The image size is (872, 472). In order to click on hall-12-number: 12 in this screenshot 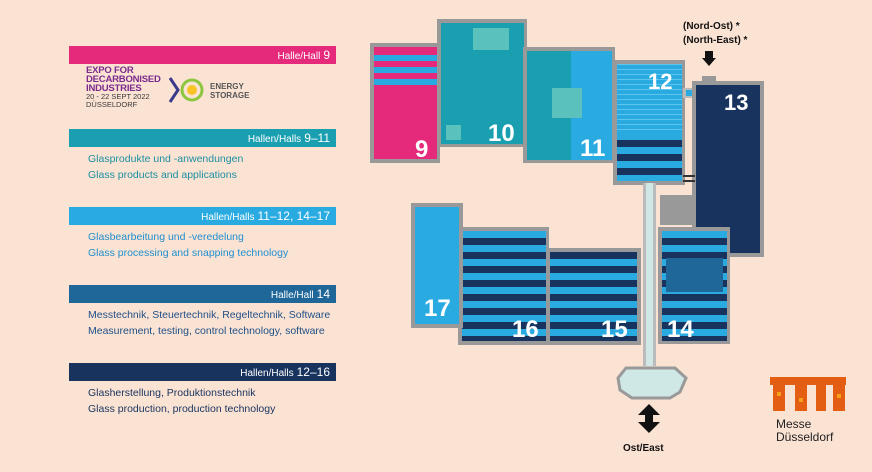, I will do `click(660, 81)`.